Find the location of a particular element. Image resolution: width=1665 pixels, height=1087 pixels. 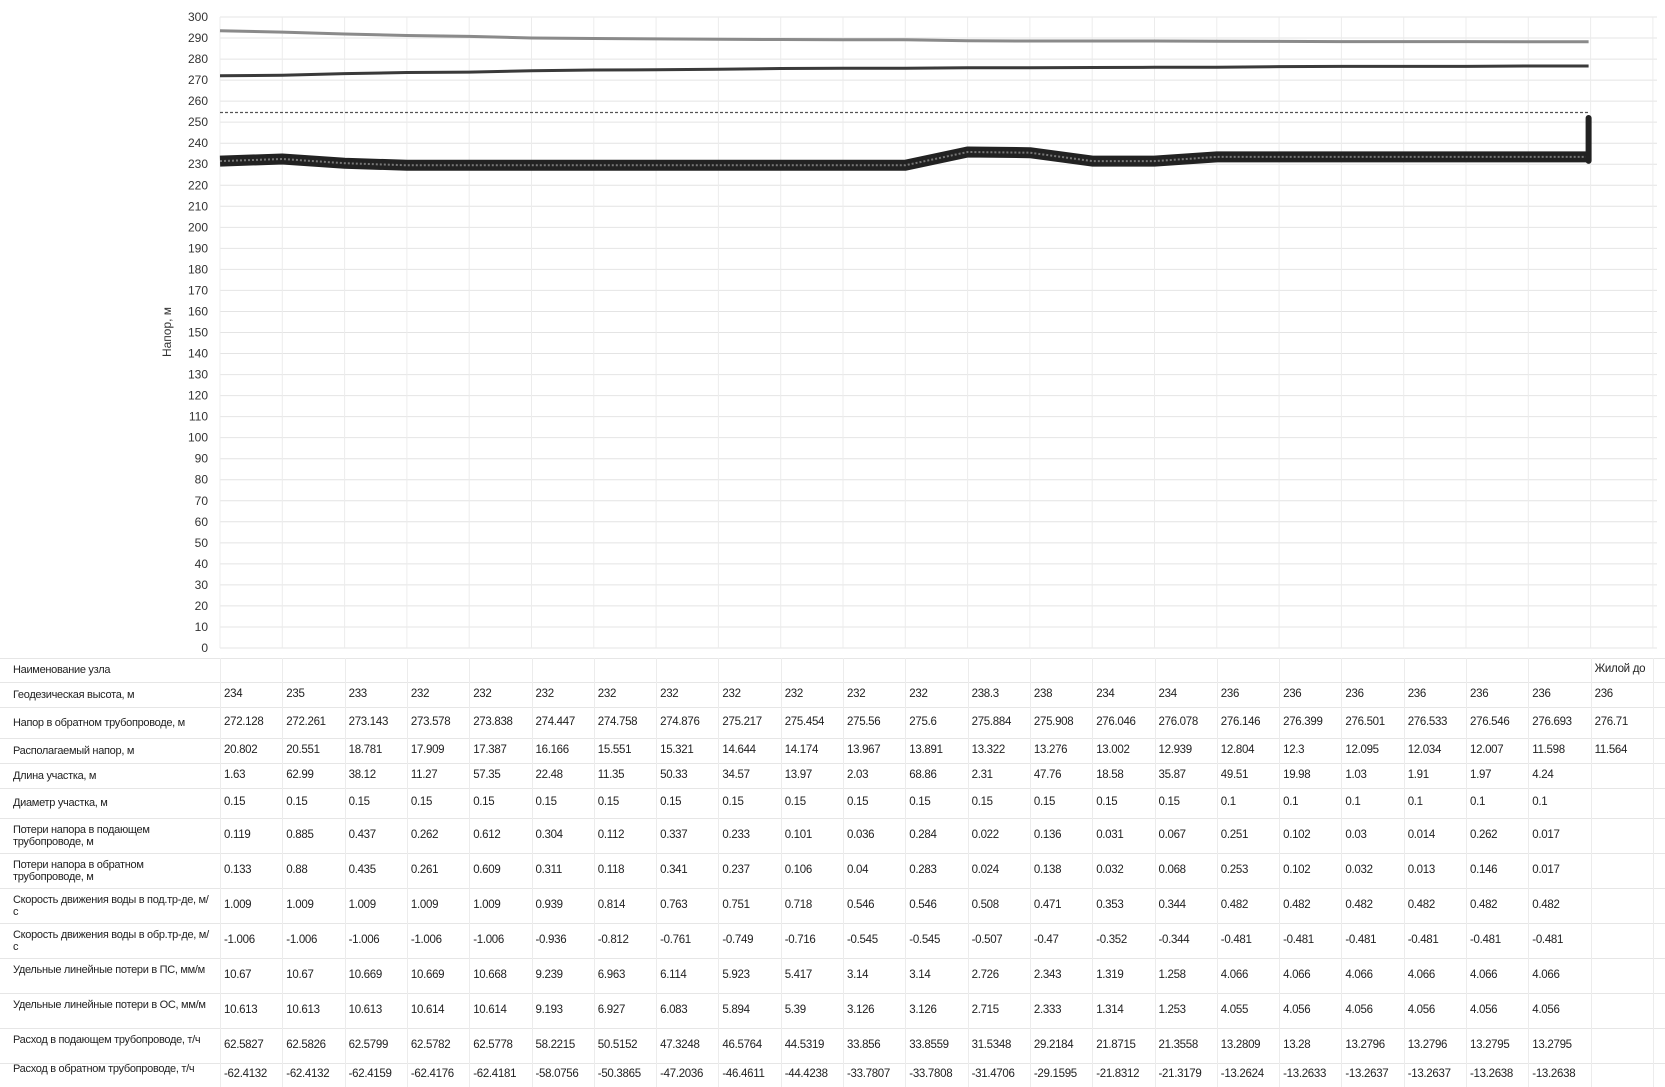

table-cell: 47.76 is located at coordinates (1047, 774).